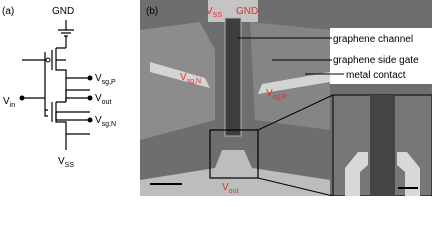  I want to click on output-wire, so click(77, 96).